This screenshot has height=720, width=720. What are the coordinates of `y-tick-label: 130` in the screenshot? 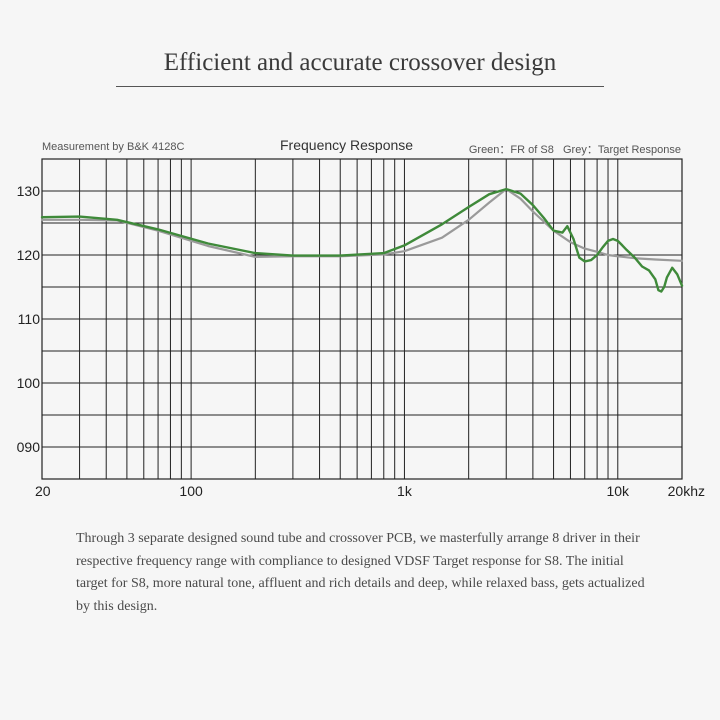 It's located at (29, 191).